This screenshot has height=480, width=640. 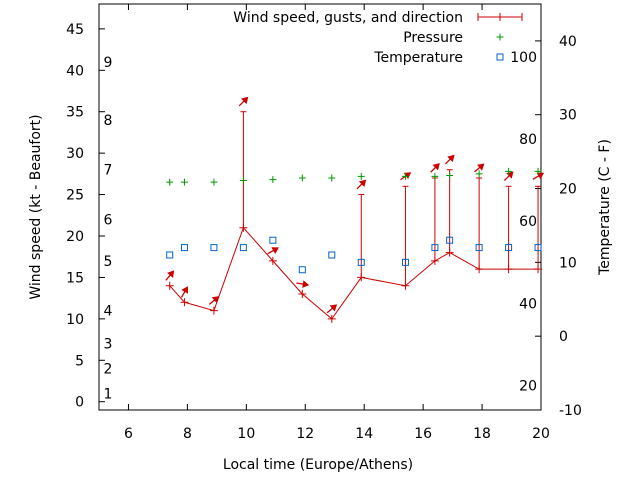 I want to click on fahrenheit-label: 40, so click(x=528, y=305).